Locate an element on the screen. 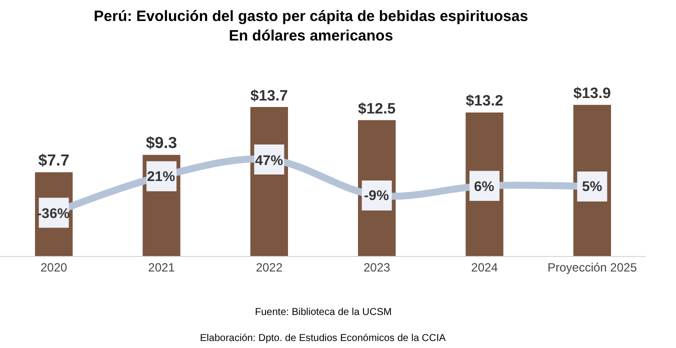 The width and height of the screenshot is (676, 348). x-tick-label: 2024 is located at coordinates (484, 267).